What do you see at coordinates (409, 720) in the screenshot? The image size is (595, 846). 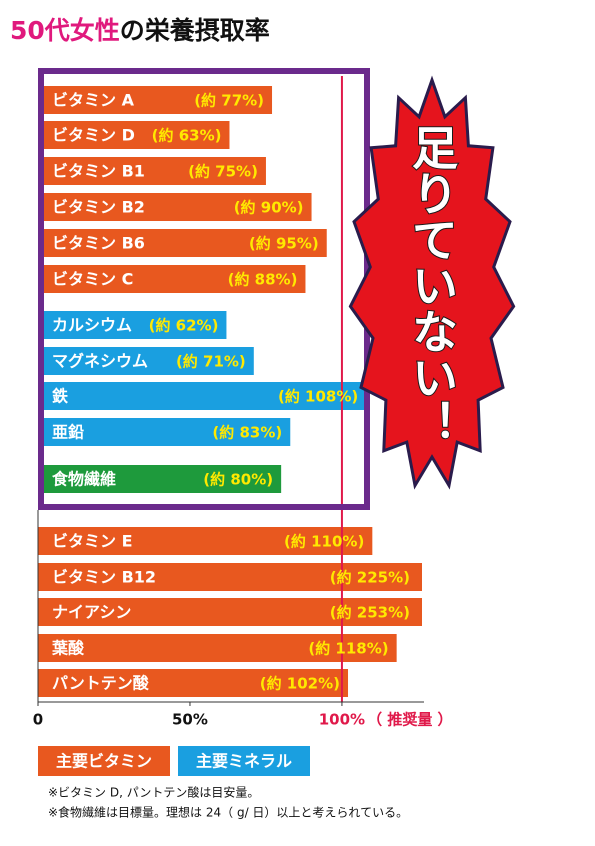 I see `reference-label: （ 推奨量 ）` at bounding box center [409, 720].